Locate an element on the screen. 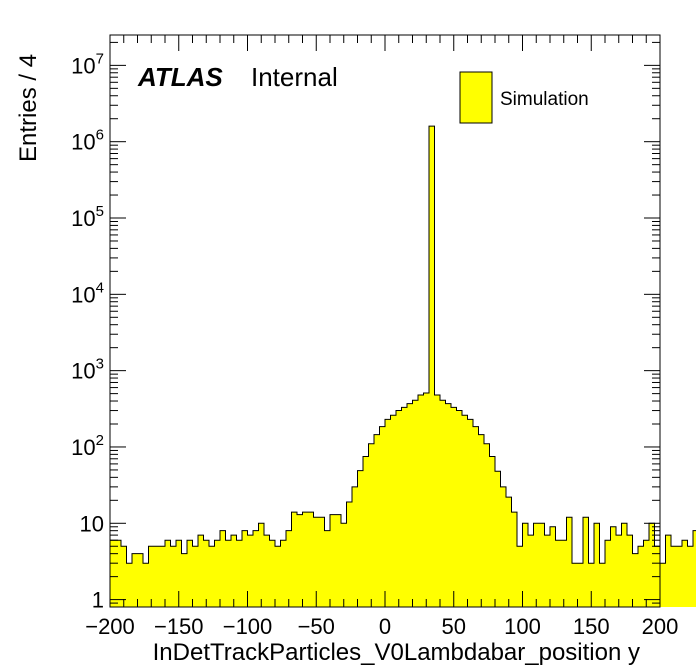 The image size is (696, 672). y-tick-labels: 1 10 10² 10³ 10⁴ 10⁵ 10⁶ 10⁷ is located at coordinates (87, 331).